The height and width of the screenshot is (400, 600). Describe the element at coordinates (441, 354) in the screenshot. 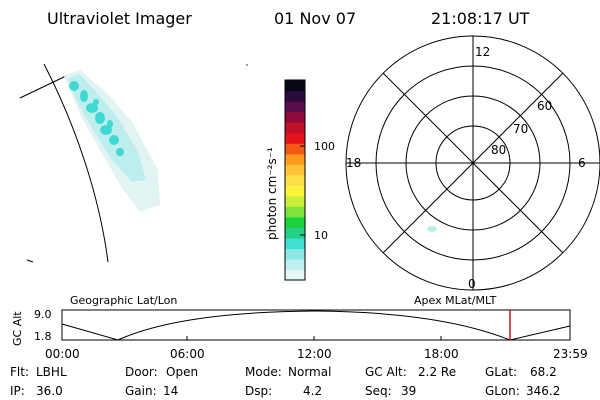

I see `strip-x-label-1800: 18:00` at that location.